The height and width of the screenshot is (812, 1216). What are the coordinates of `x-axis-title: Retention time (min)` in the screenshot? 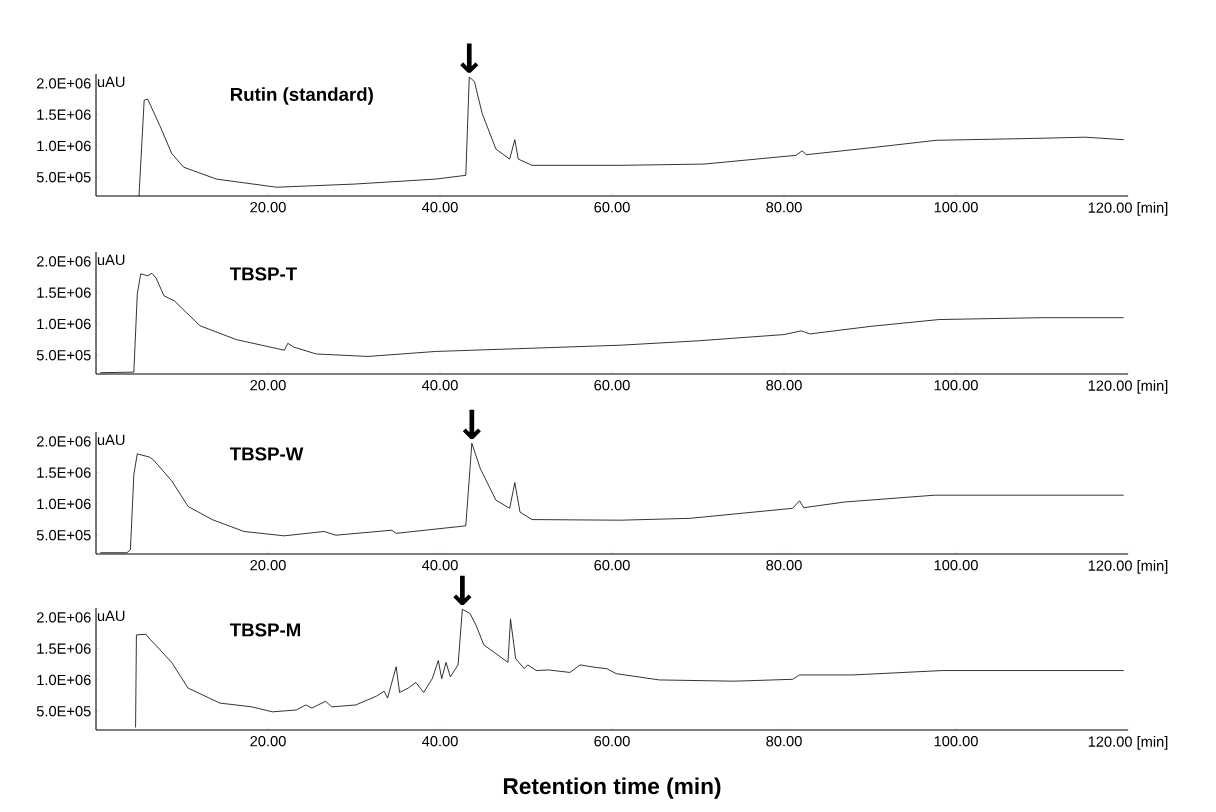 It's located at (612, 788).